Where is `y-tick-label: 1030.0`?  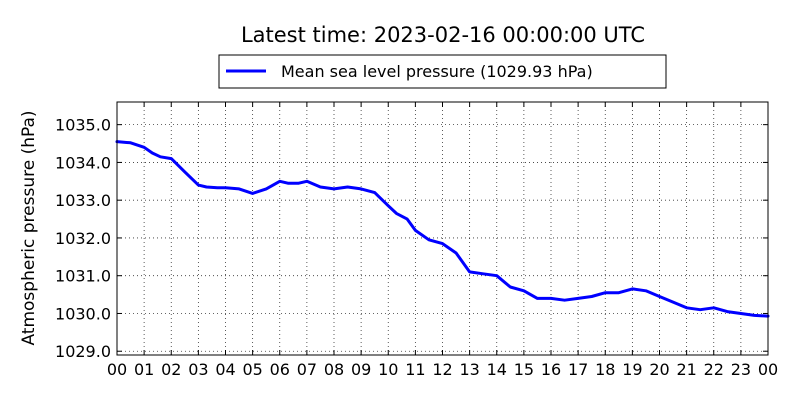
y-tick-label: 1030.0 is located at coordinates (83, 313).